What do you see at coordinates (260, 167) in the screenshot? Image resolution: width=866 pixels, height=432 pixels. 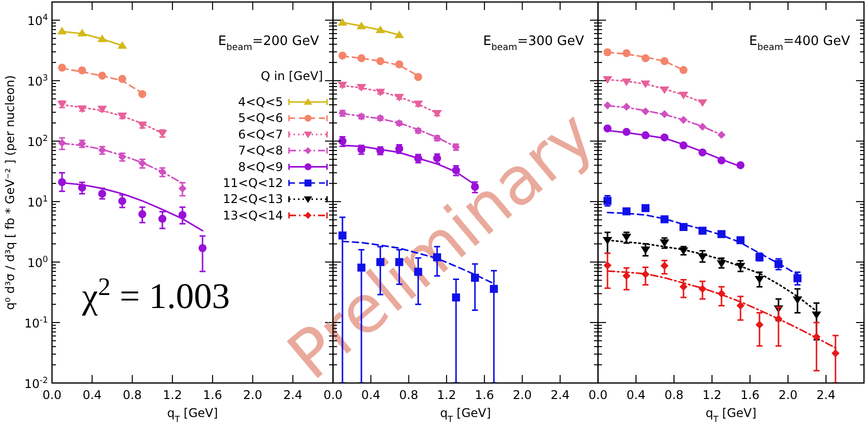 I see `legend-label: 8<Q<9` at bounding box center [260, 167].